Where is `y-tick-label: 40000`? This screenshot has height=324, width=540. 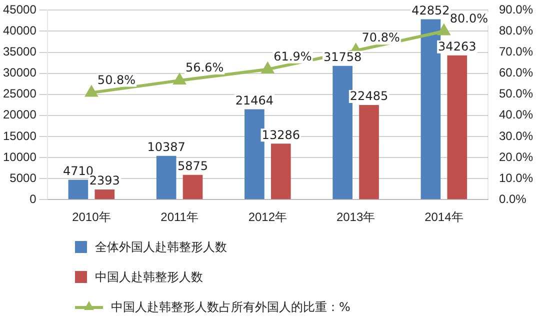
y-tick-label: 40000 is located at coordinates (19, 31).